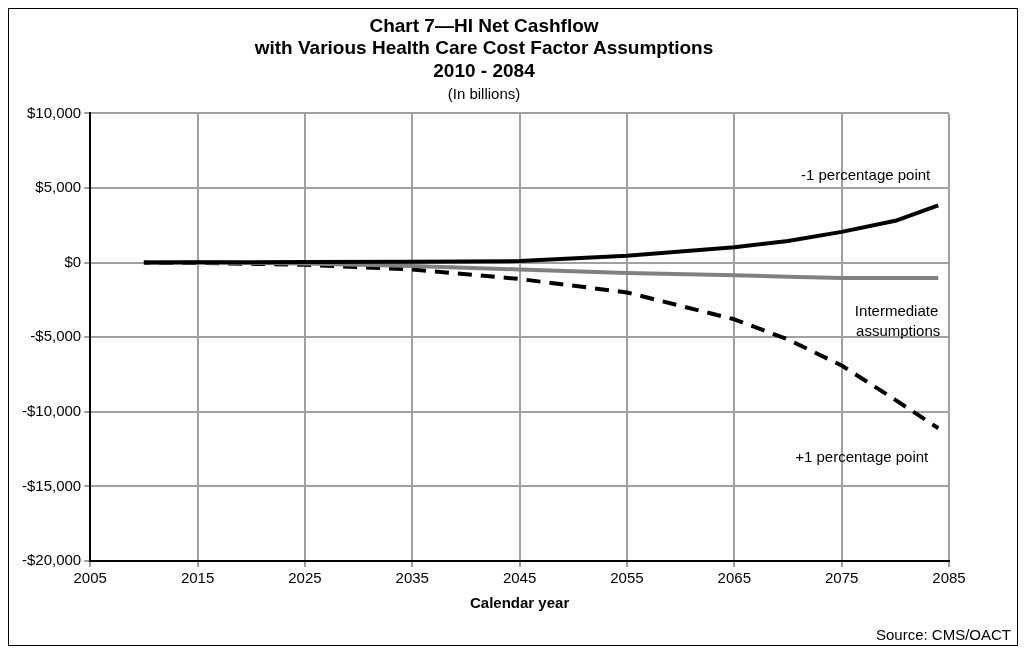 This screenshot has height=658, width=1029. Describe the element at coordinates (519, 578) in the screenshot. I see `x-tick-label: 2045` at that location.